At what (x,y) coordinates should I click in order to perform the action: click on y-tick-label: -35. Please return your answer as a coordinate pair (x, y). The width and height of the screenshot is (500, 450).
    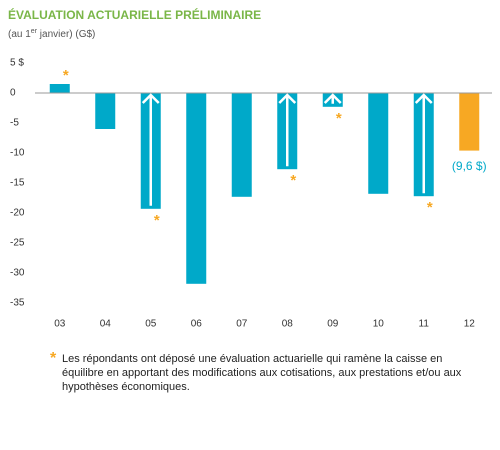
    Looking at the image, I should click on (17, 303).